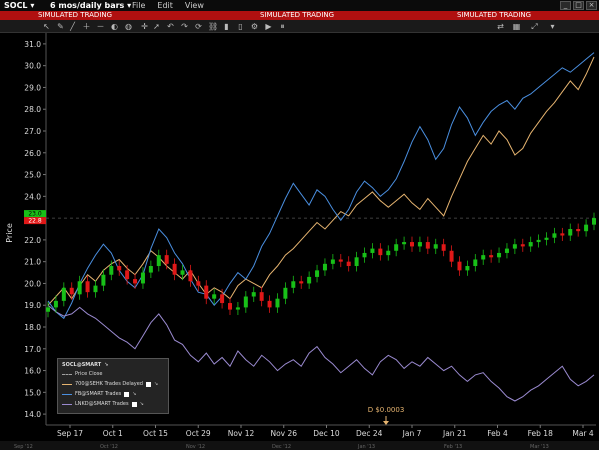 The width and height of the screenshot is (599, 450). Describe the element at coordinates (534, 26) in the screenshot. I see `expand-icon: ⤢` at that location.